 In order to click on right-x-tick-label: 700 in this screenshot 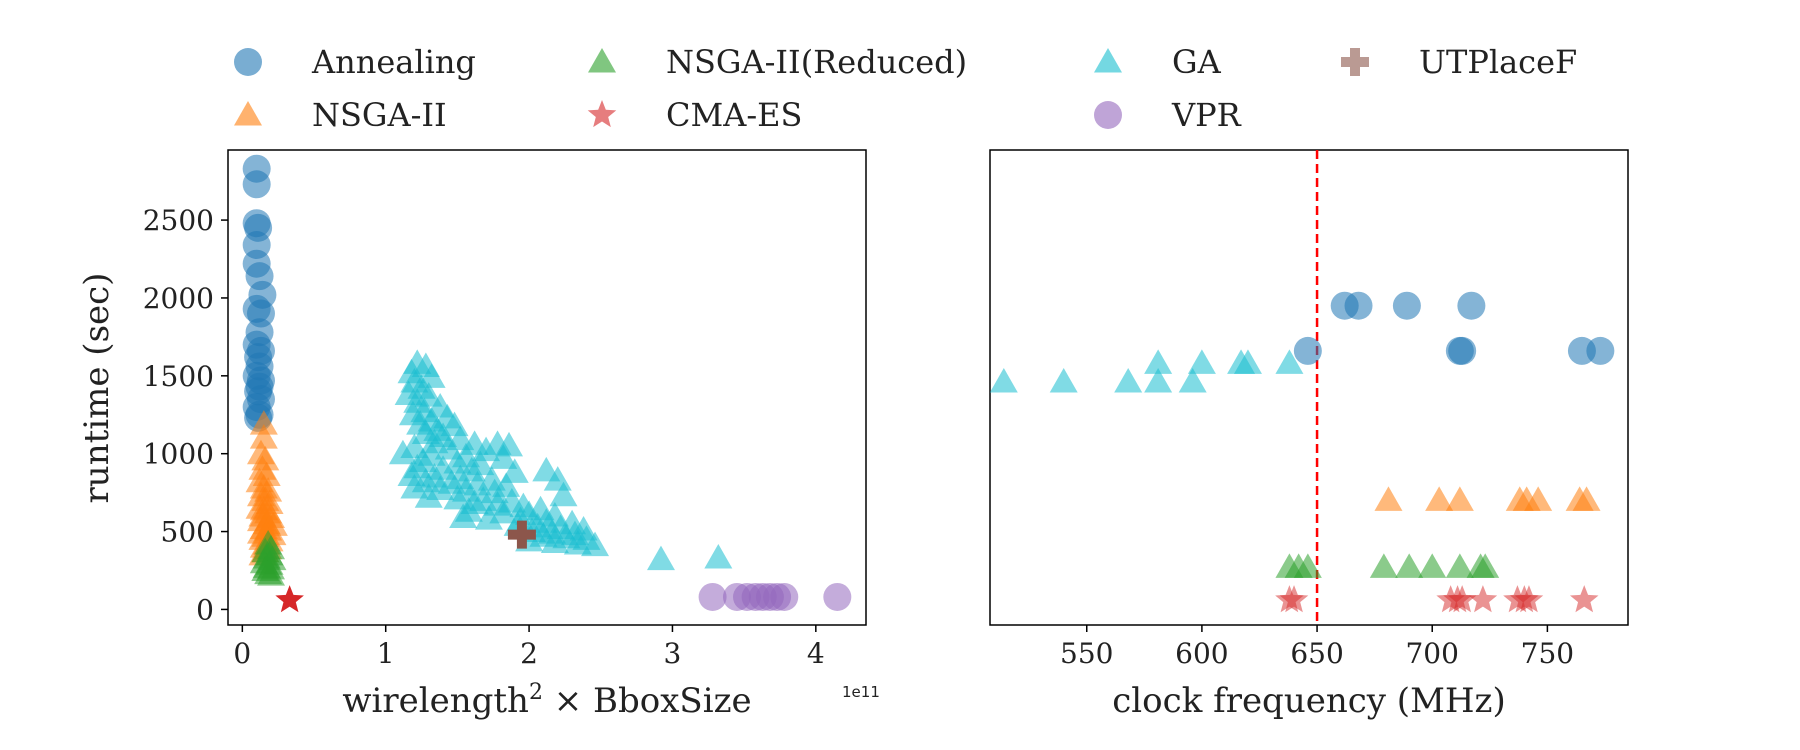, I will do `click(1431, 653)`.